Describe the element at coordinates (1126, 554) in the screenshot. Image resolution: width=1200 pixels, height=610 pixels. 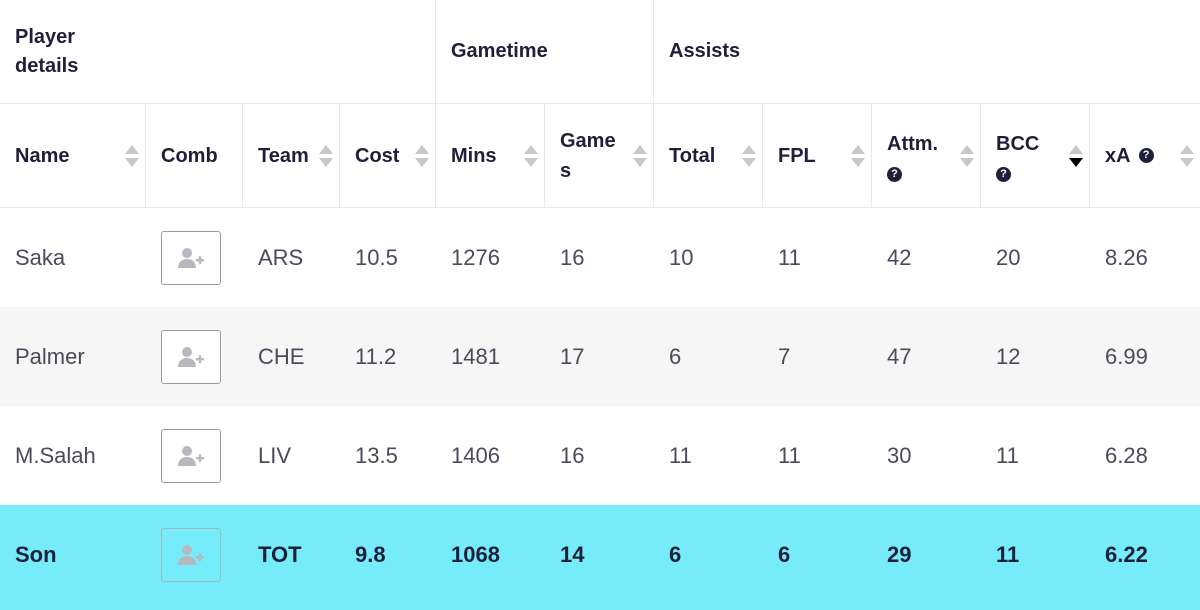
I see `cell-xa: 6.22` at that location.